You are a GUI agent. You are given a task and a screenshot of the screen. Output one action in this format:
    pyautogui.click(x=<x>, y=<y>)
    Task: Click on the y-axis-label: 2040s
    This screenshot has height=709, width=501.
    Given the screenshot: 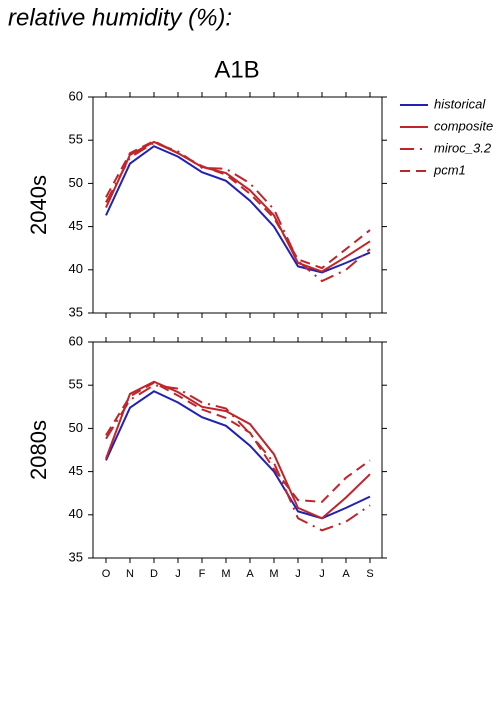 What is the action you would take?
    pyautogui.click(x=38, y=205)
    